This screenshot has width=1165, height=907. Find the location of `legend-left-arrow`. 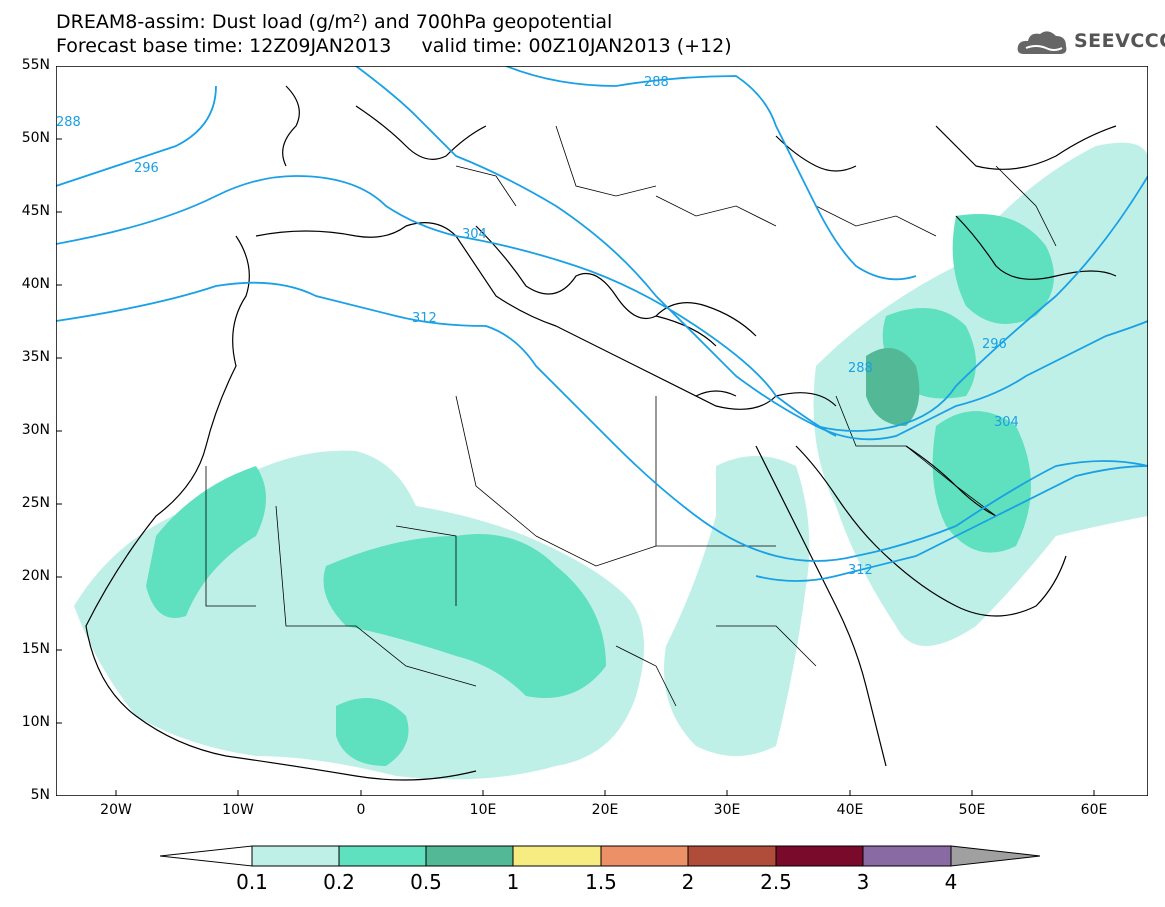

legend-left-arrow is located at coordinates (206, 856).